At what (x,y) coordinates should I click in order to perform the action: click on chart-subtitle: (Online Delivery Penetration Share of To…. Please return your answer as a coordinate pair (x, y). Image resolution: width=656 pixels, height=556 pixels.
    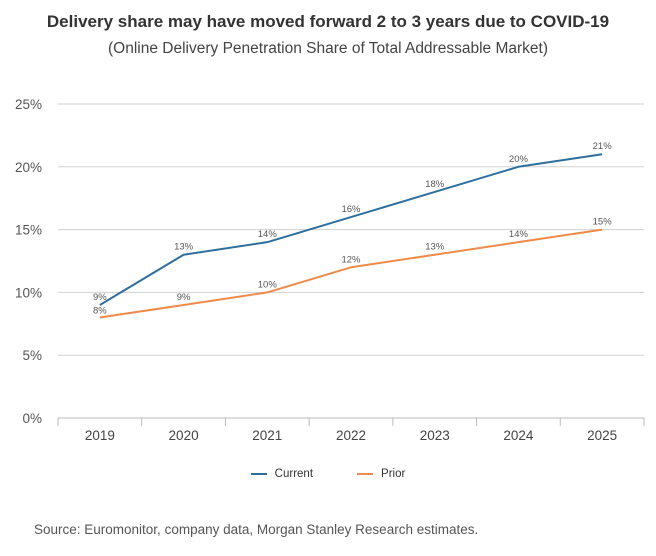
    Looking at the image, I should click on (328, 48).